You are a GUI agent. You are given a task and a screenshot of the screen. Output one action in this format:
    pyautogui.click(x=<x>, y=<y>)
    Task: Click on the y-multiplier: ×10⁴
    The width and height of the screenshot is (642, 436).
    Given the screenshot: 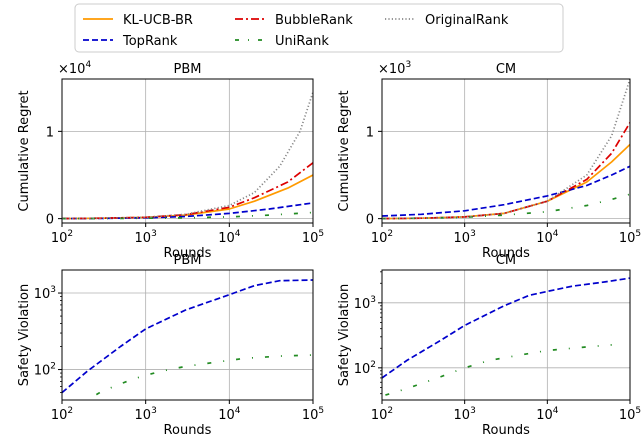 What is the action you would take?
    pyautogui.click(x=74, y=68)
    